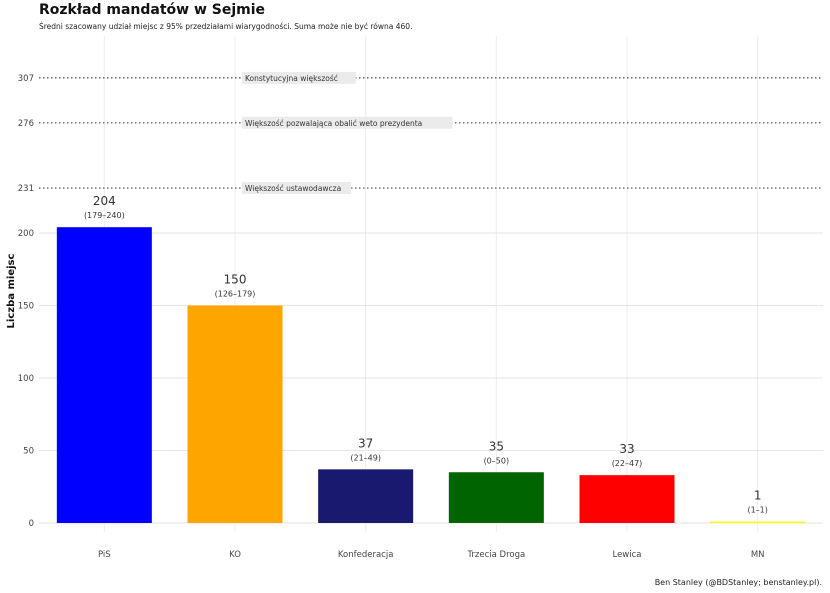  Describe the element at coordinates (152, 10) in the screenshot. I see `chart-title: Rozkład mandatów w Sejmie` at that location.